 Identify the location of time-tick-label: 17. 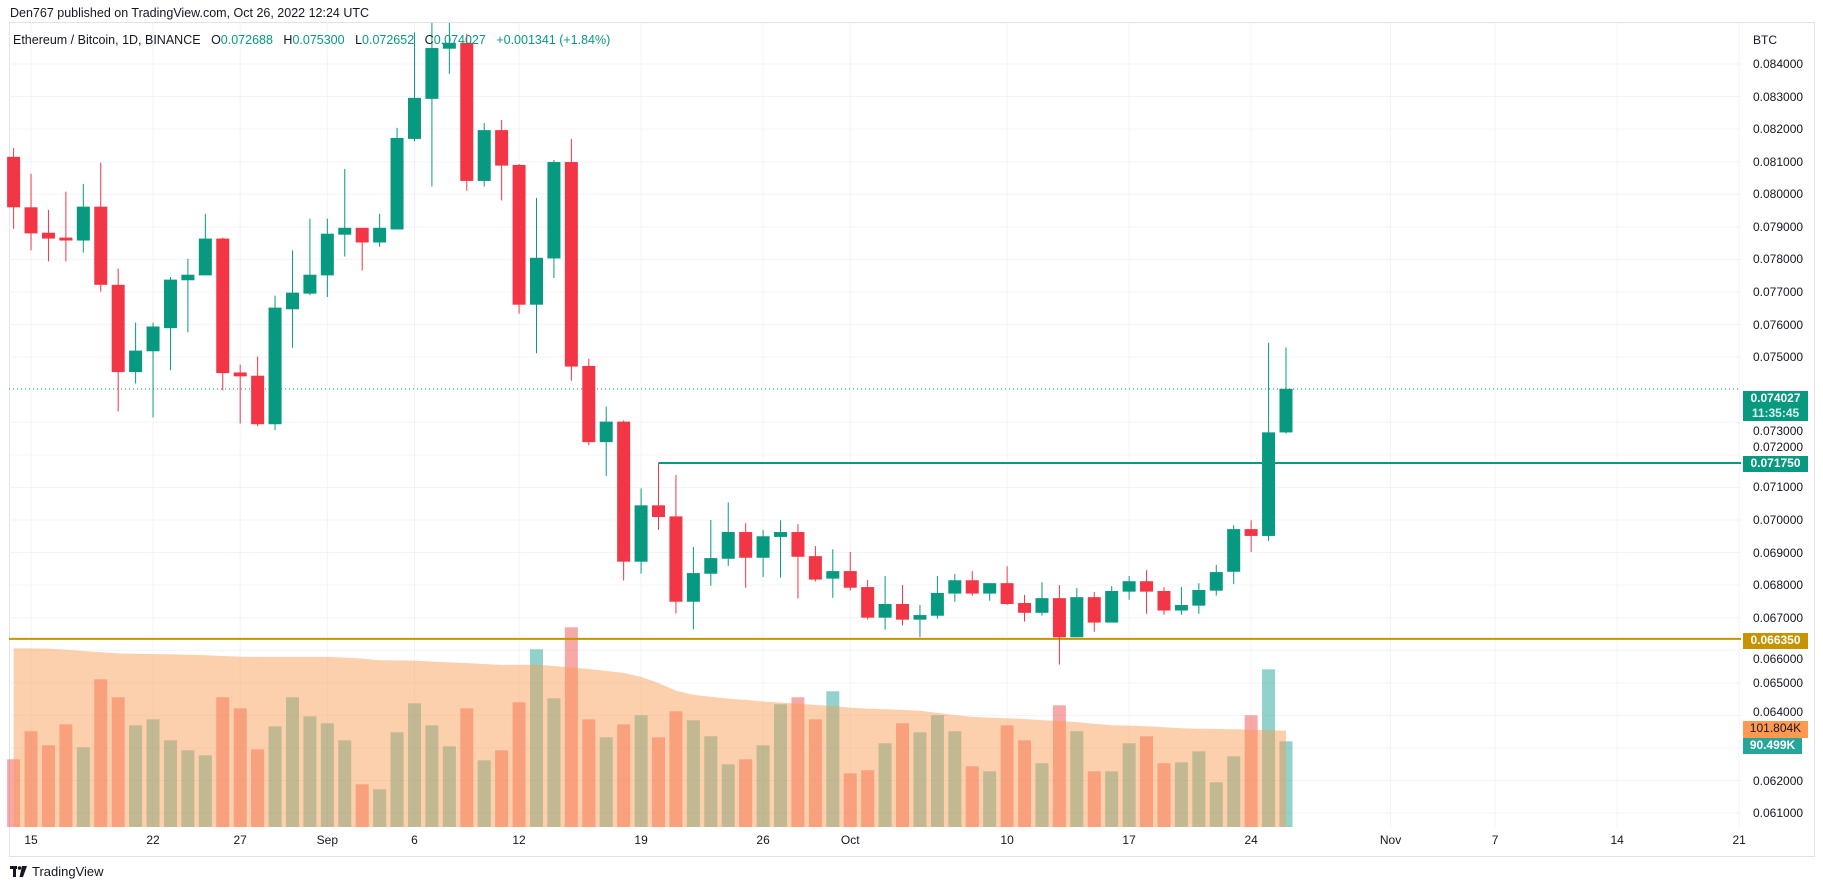
(1129, 840).